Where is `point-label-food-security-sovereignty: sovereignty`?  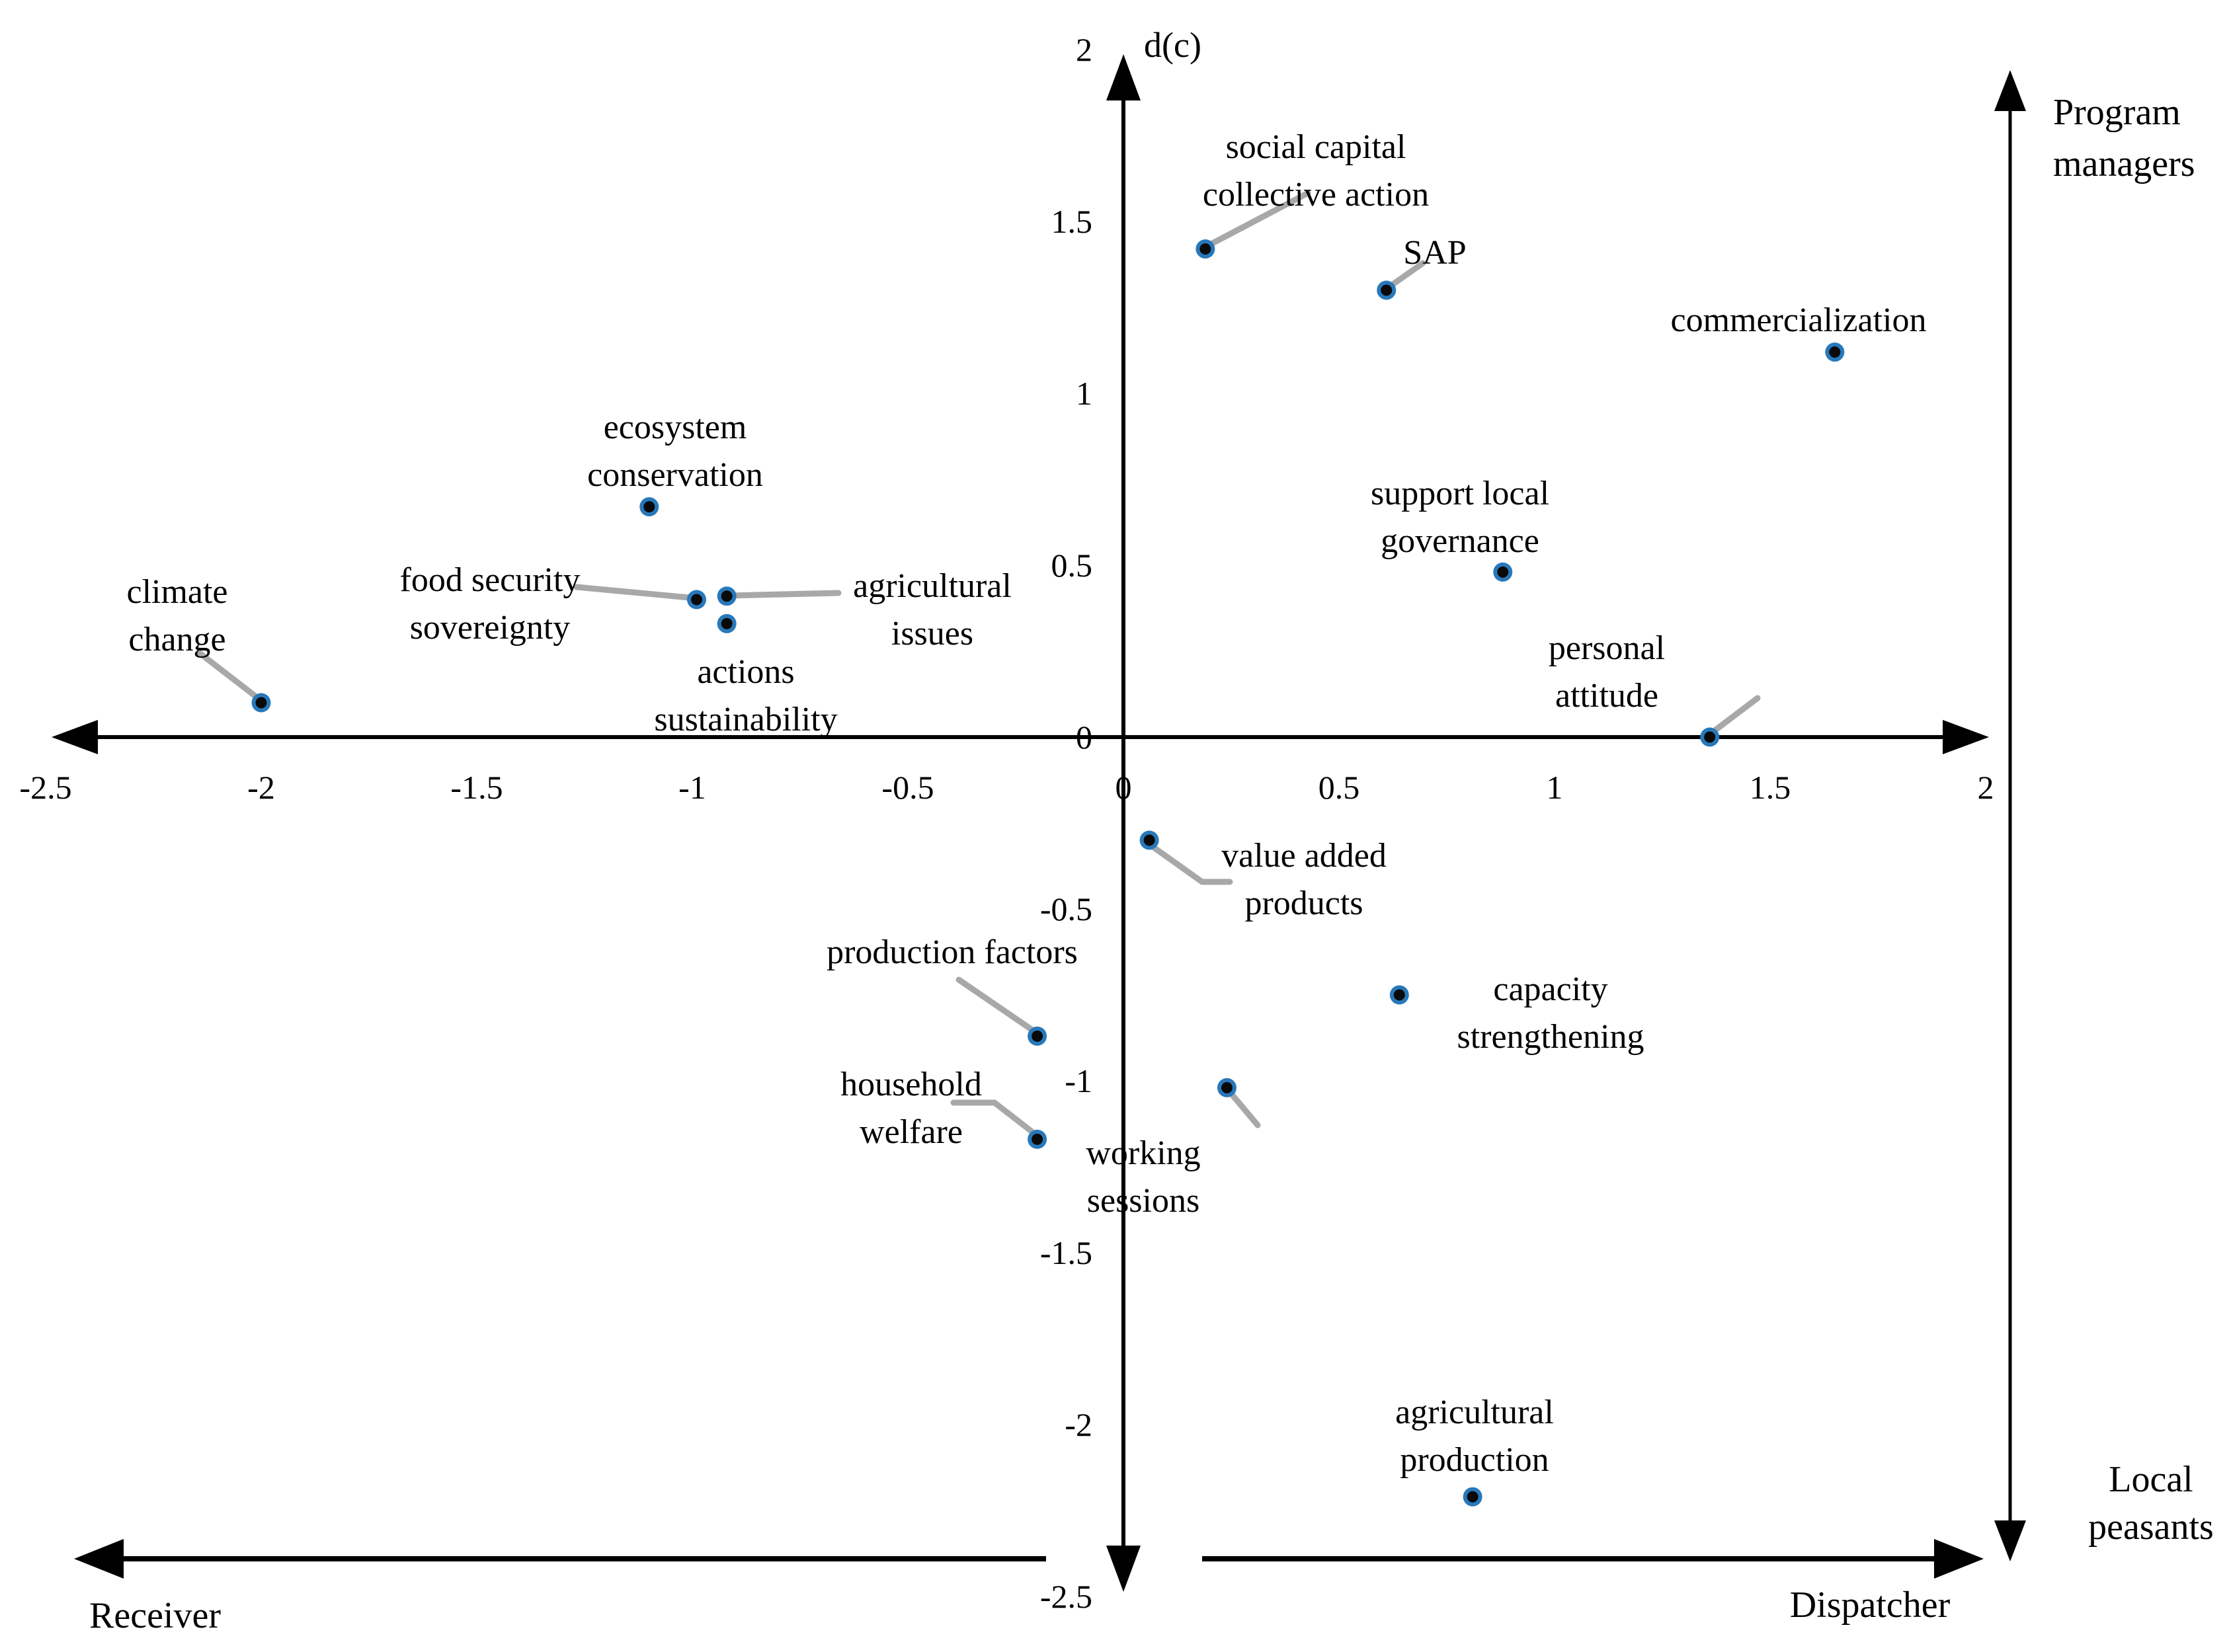 point-label-food-security-sovereignty: sovereignty is located at coordinates (490, 628).